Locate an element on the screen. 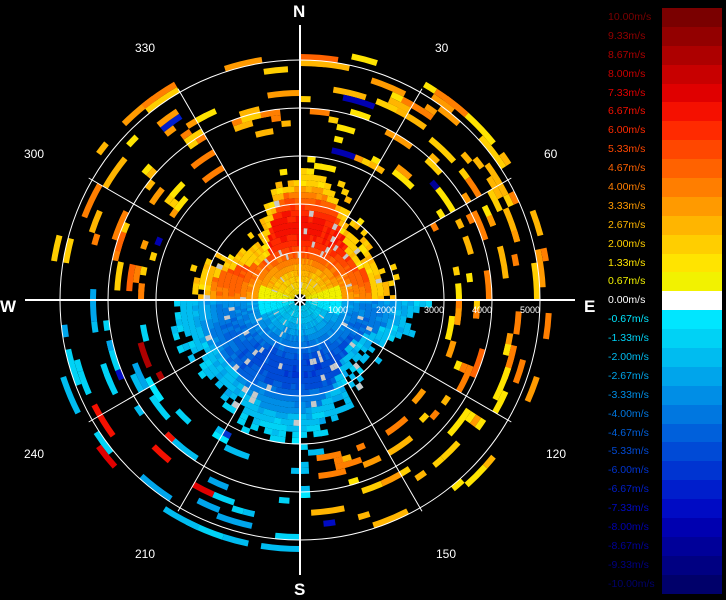 This screenshot has width=726, height=600. legend-label: -1.33m/s is located at coordinates (628, 338).